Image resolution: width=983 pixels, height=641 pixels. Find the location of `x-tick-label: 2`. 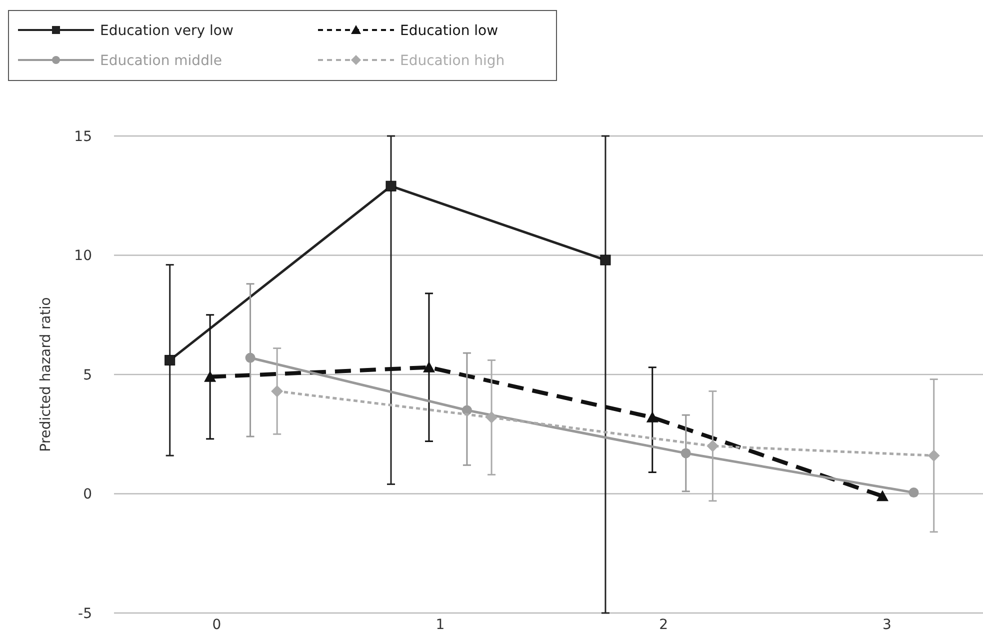

x-tick-label: 2 is located at coordinates (663, 624).